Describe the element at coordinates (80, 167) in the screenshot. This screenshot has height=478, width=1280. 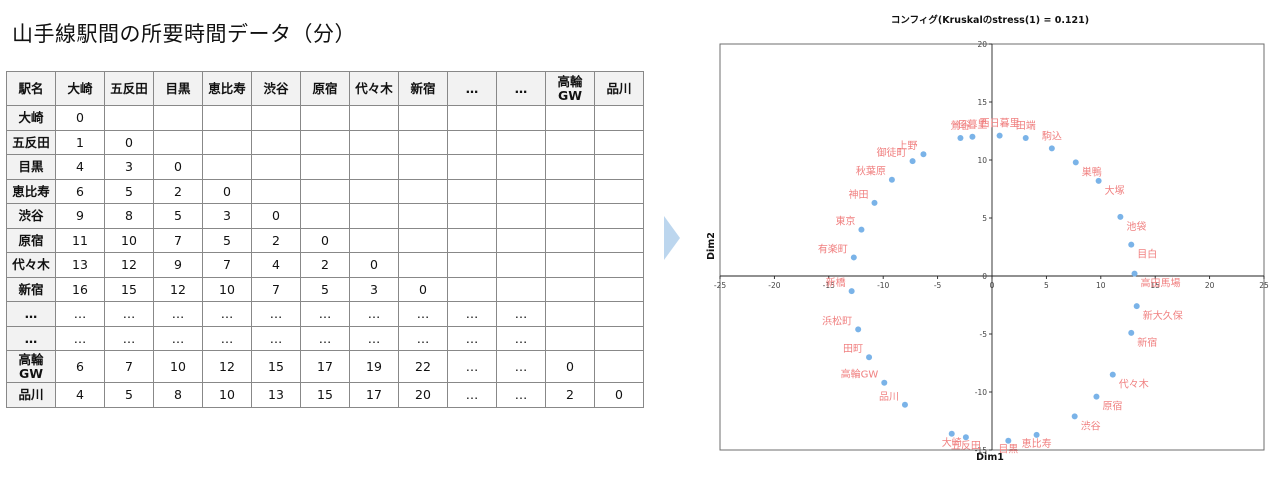
I see `table-cell: 4` at that location.